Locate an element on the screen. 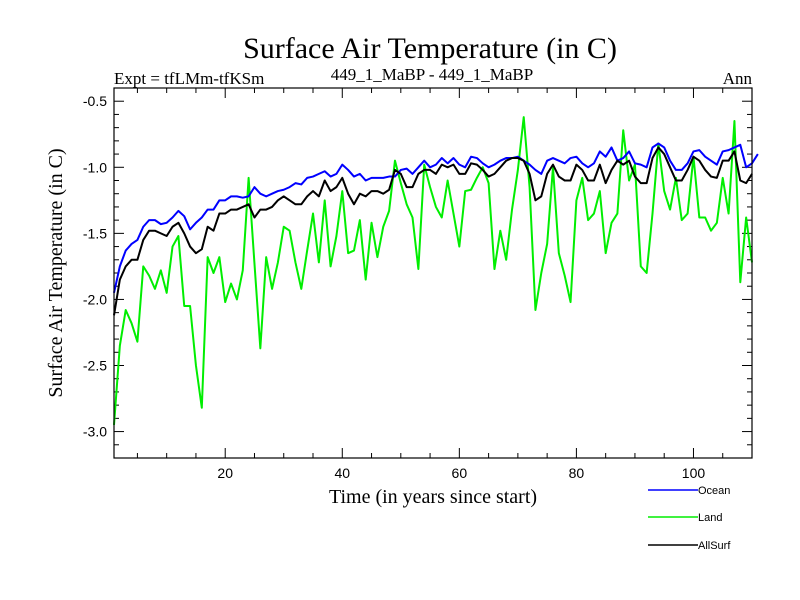 The height and width of the screenshot is (600, 800). experiment-label: Expt = tfLMm-tfKSm is located at coordinates (189, 78).